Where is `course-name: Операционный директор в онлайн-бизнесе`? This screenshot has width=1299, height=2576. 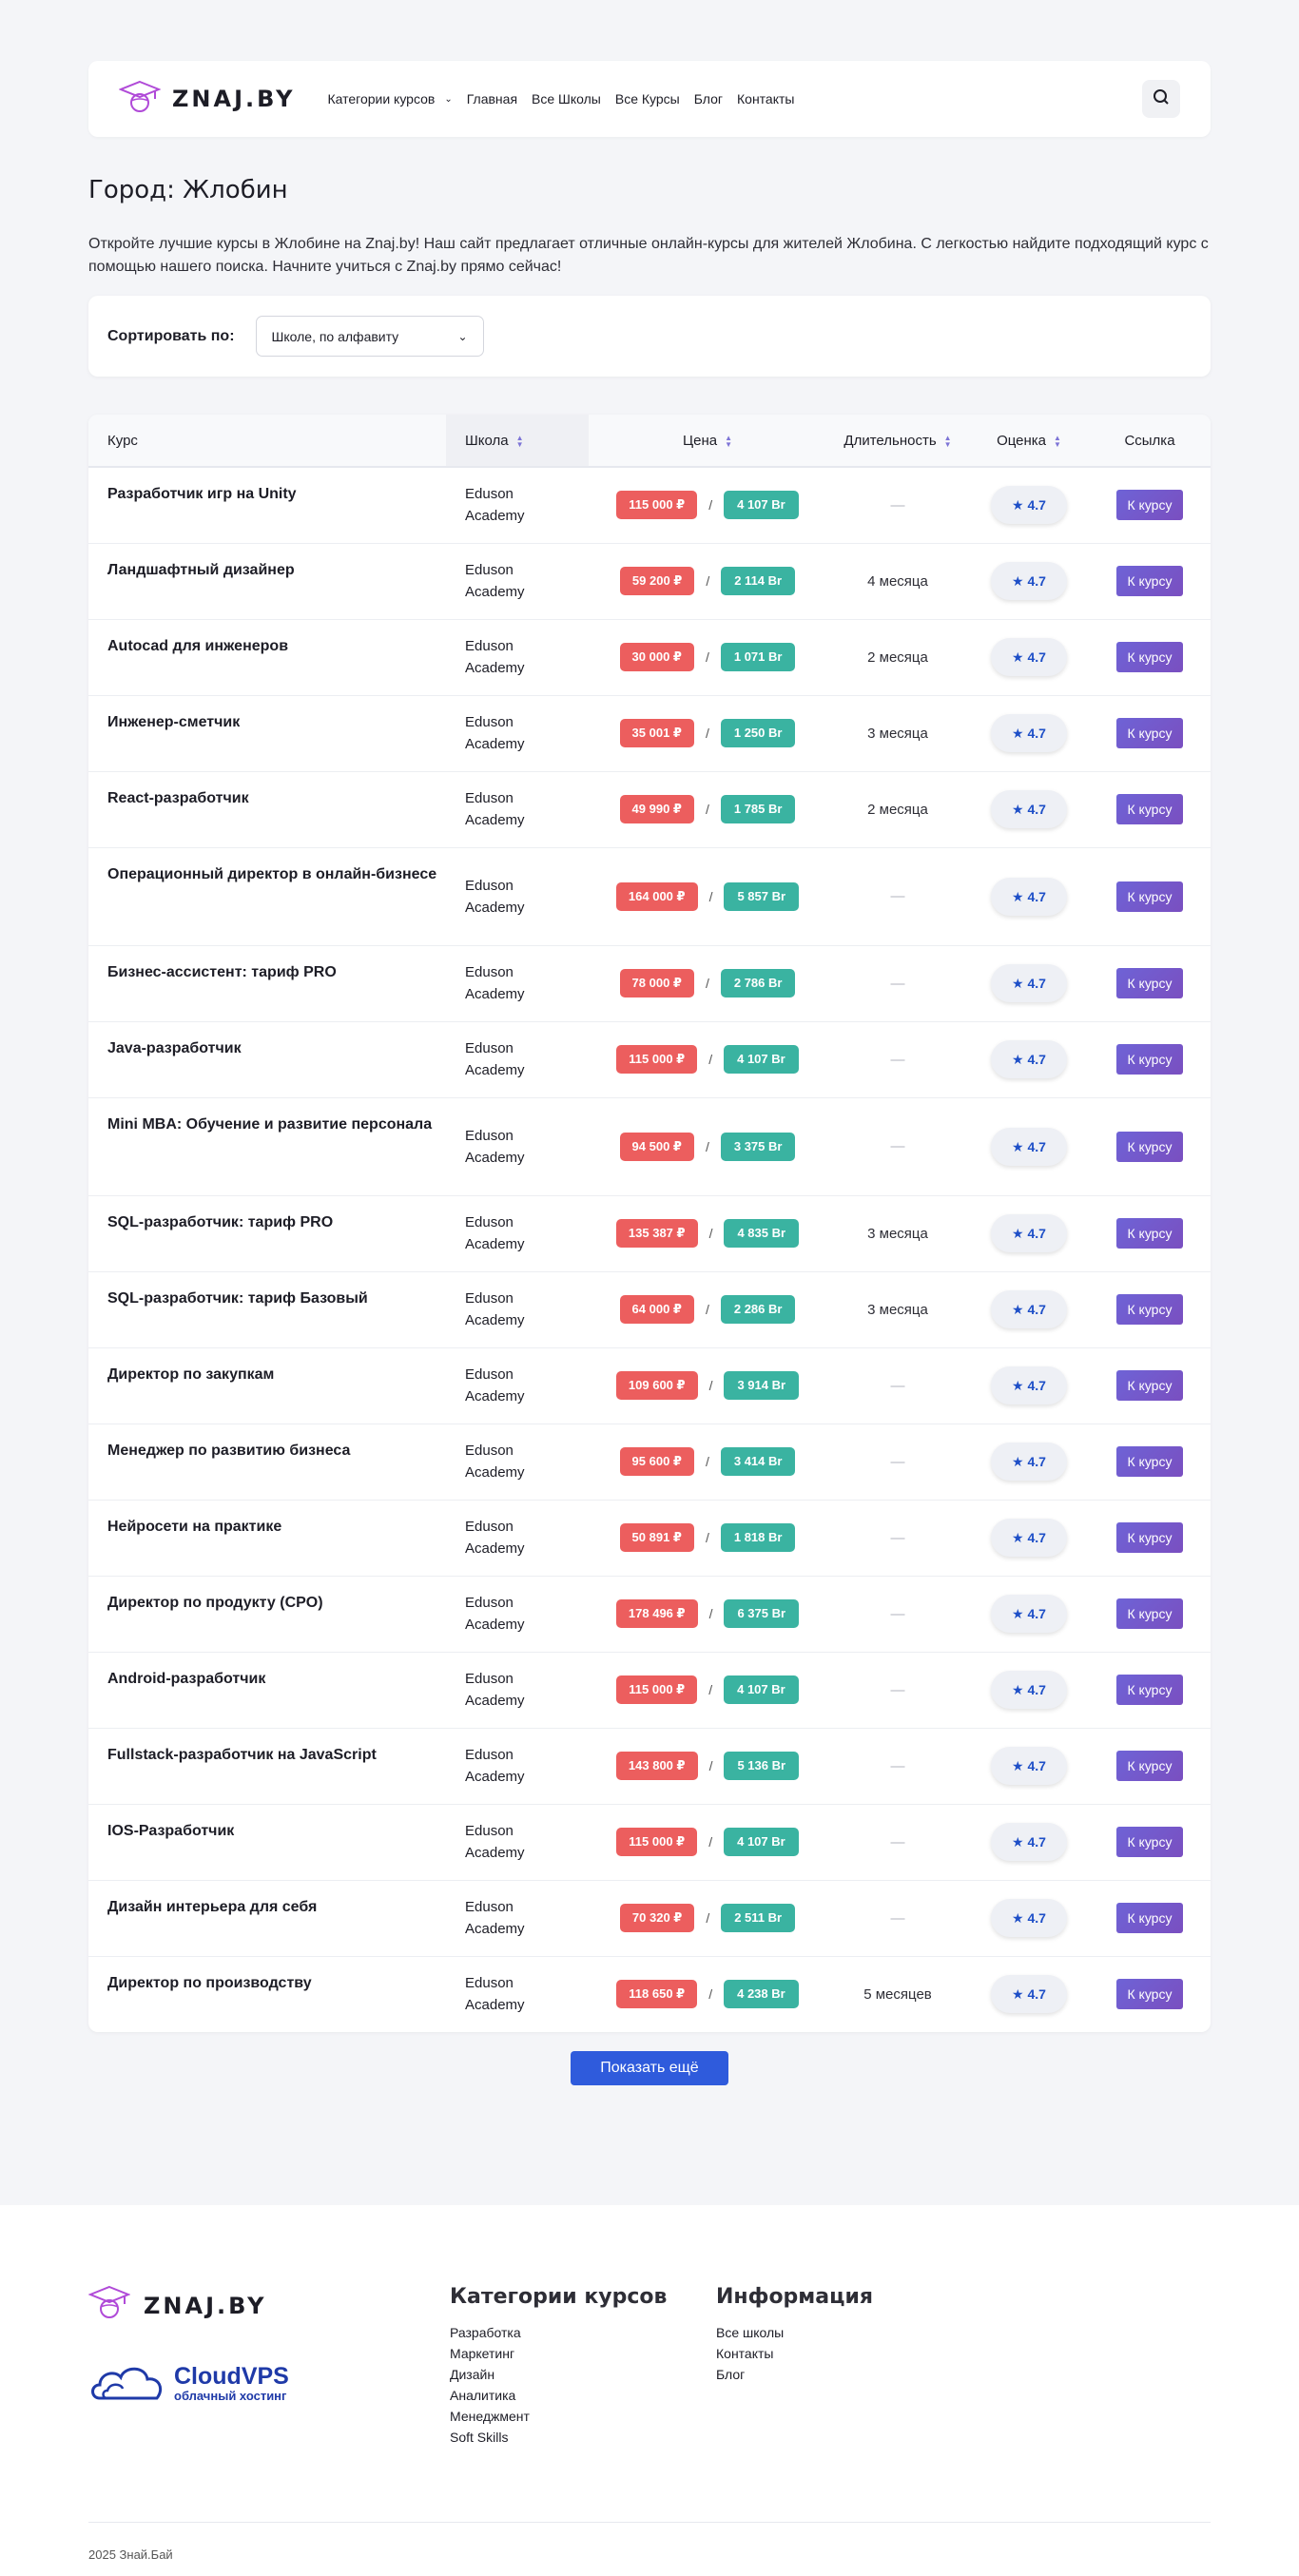 course-name: Операционный директор в онлайн-бизнесе is located at coordinates (272, 873).